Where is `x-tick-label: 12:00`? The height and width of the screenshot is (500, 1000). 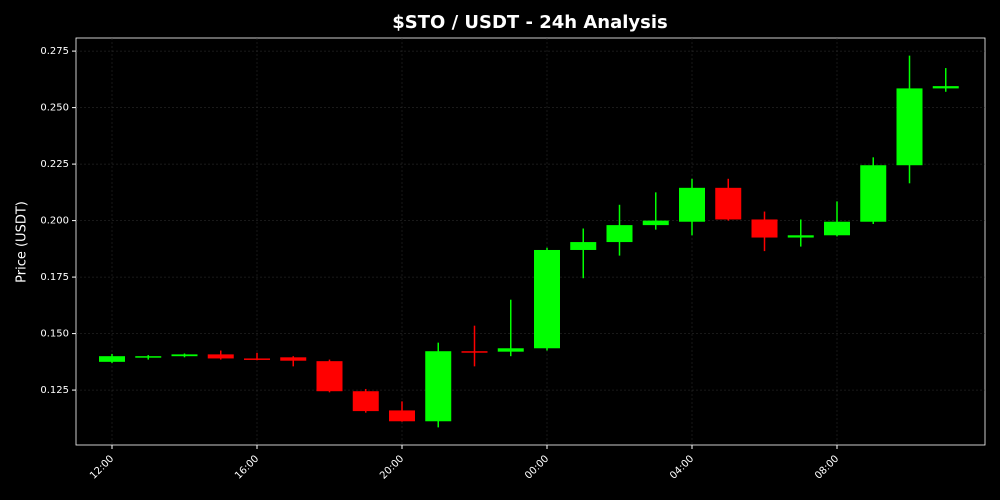 x-tick-label: 12:00 is located at coordinates (102, 467).